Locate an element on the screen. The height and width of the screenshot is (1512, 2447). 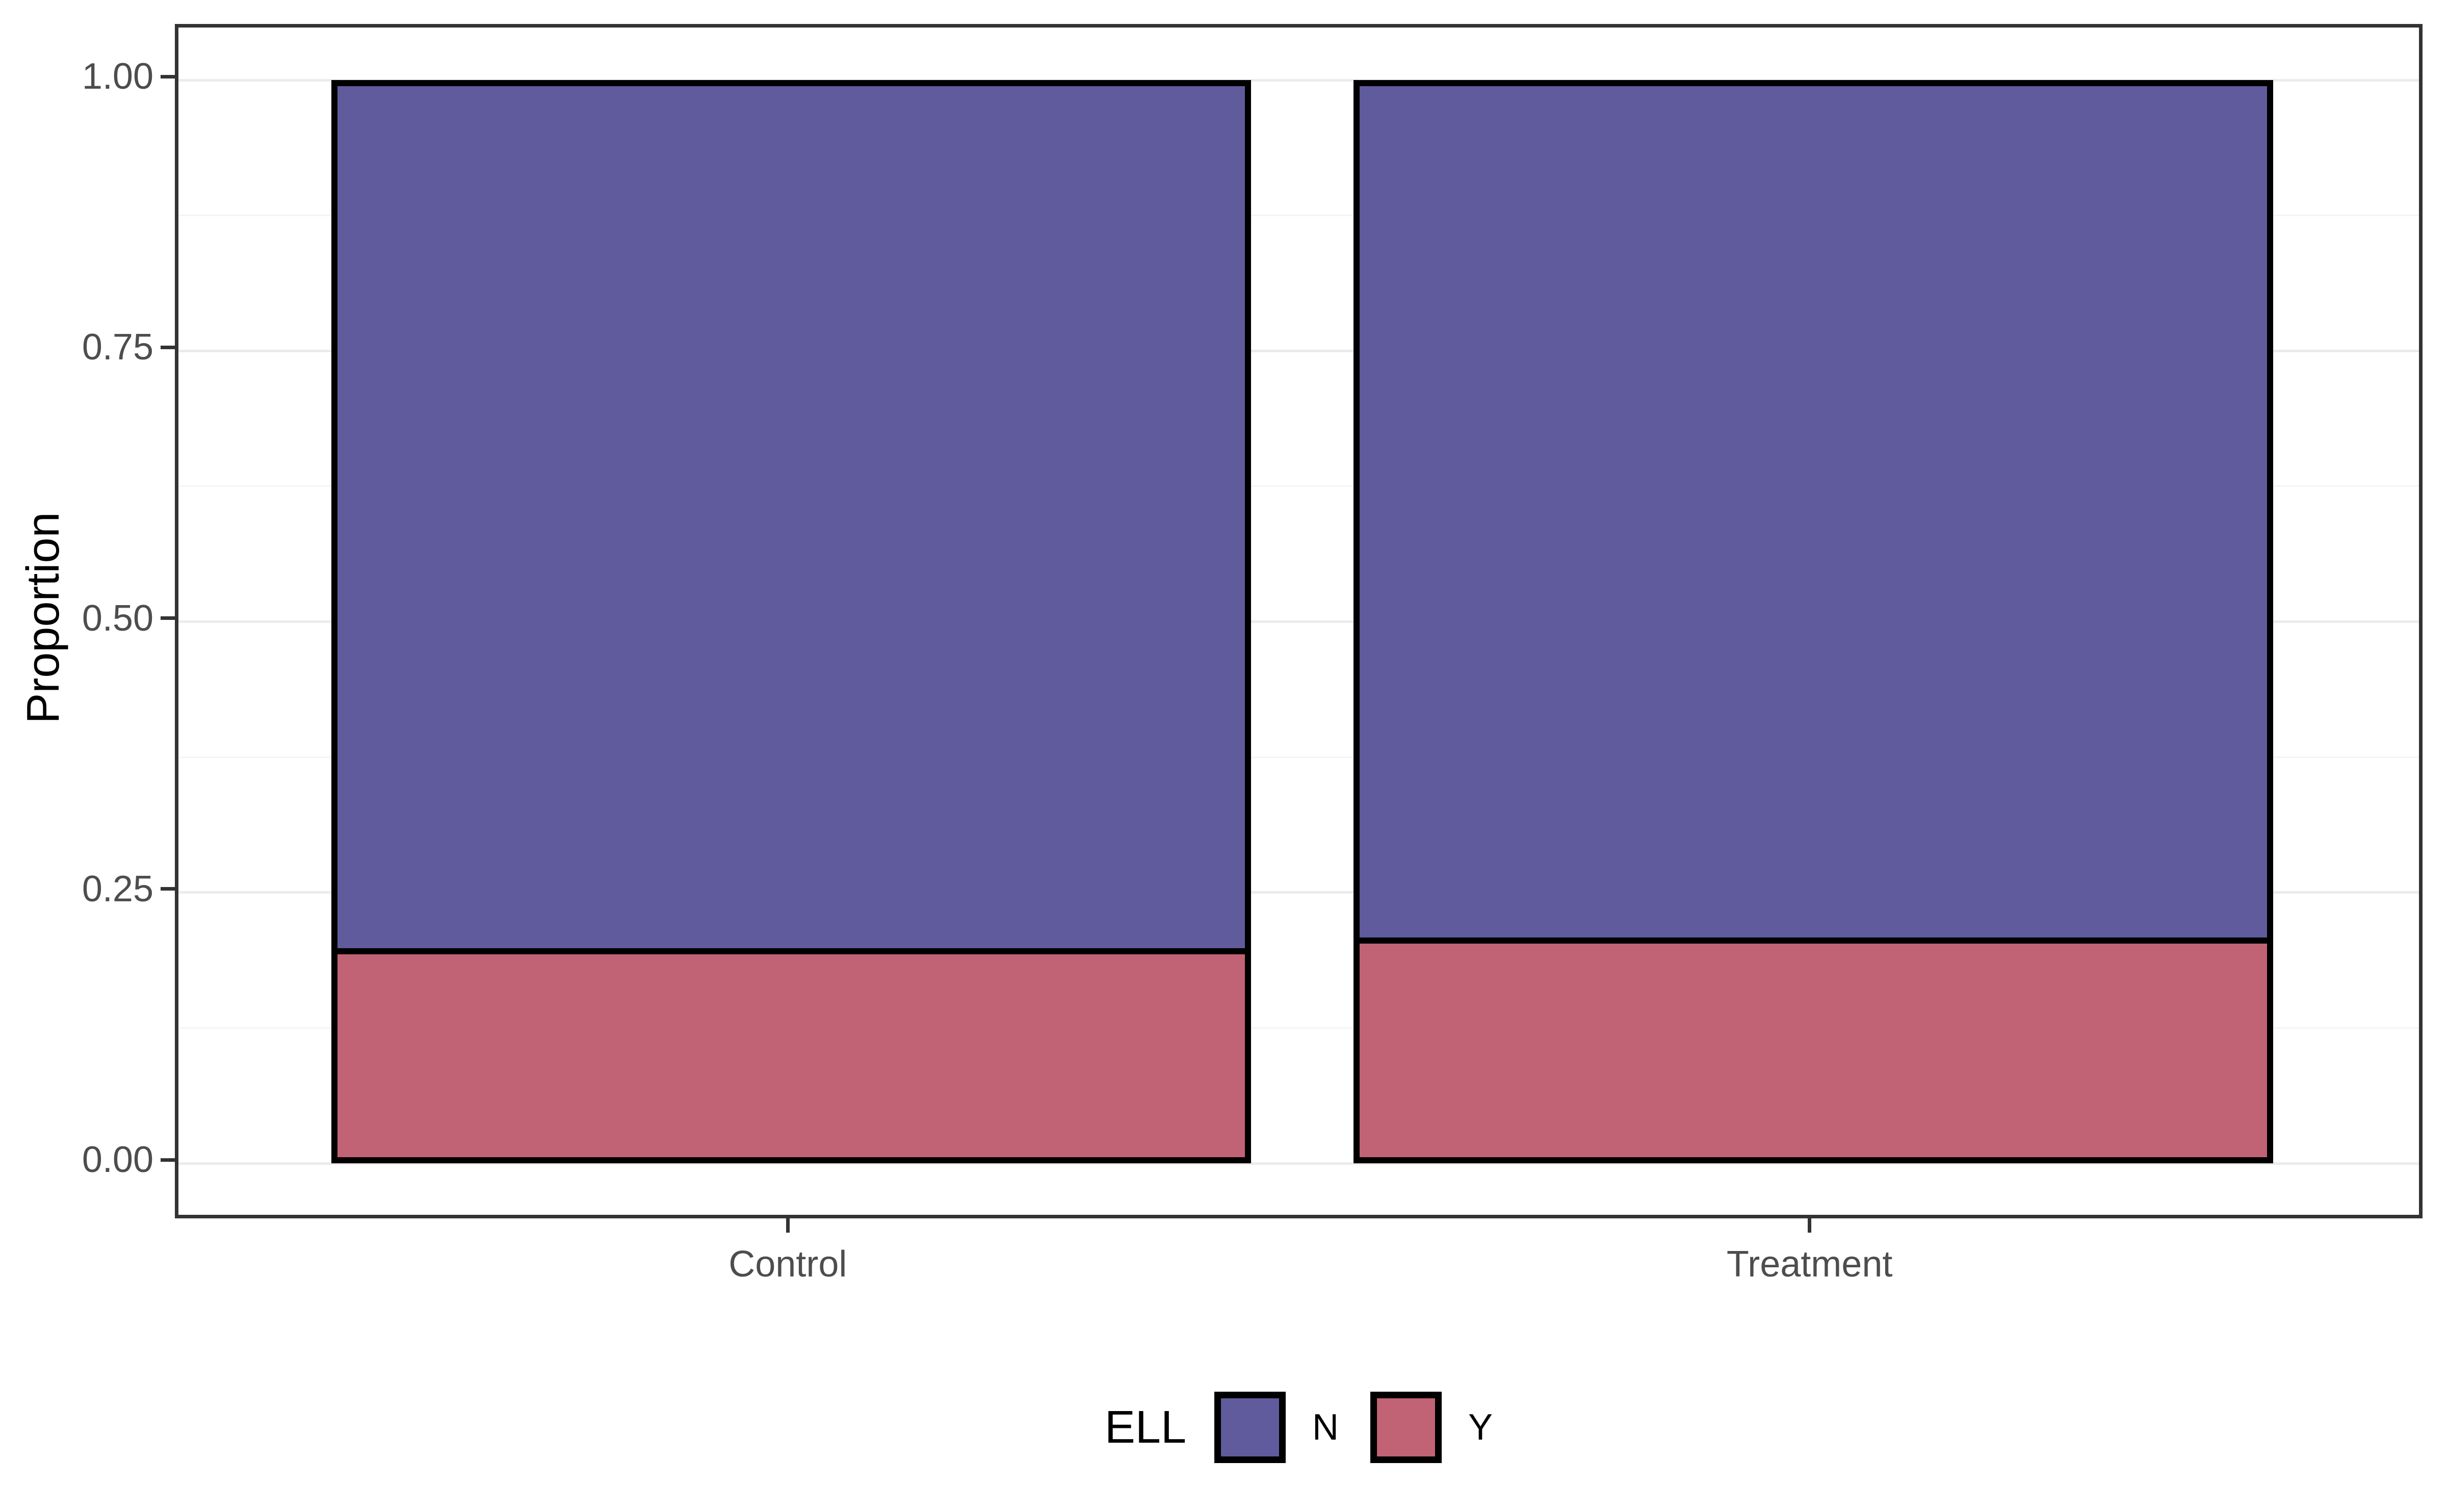
bar-segment-y-treatment is located at coordinates (1813, 1047).